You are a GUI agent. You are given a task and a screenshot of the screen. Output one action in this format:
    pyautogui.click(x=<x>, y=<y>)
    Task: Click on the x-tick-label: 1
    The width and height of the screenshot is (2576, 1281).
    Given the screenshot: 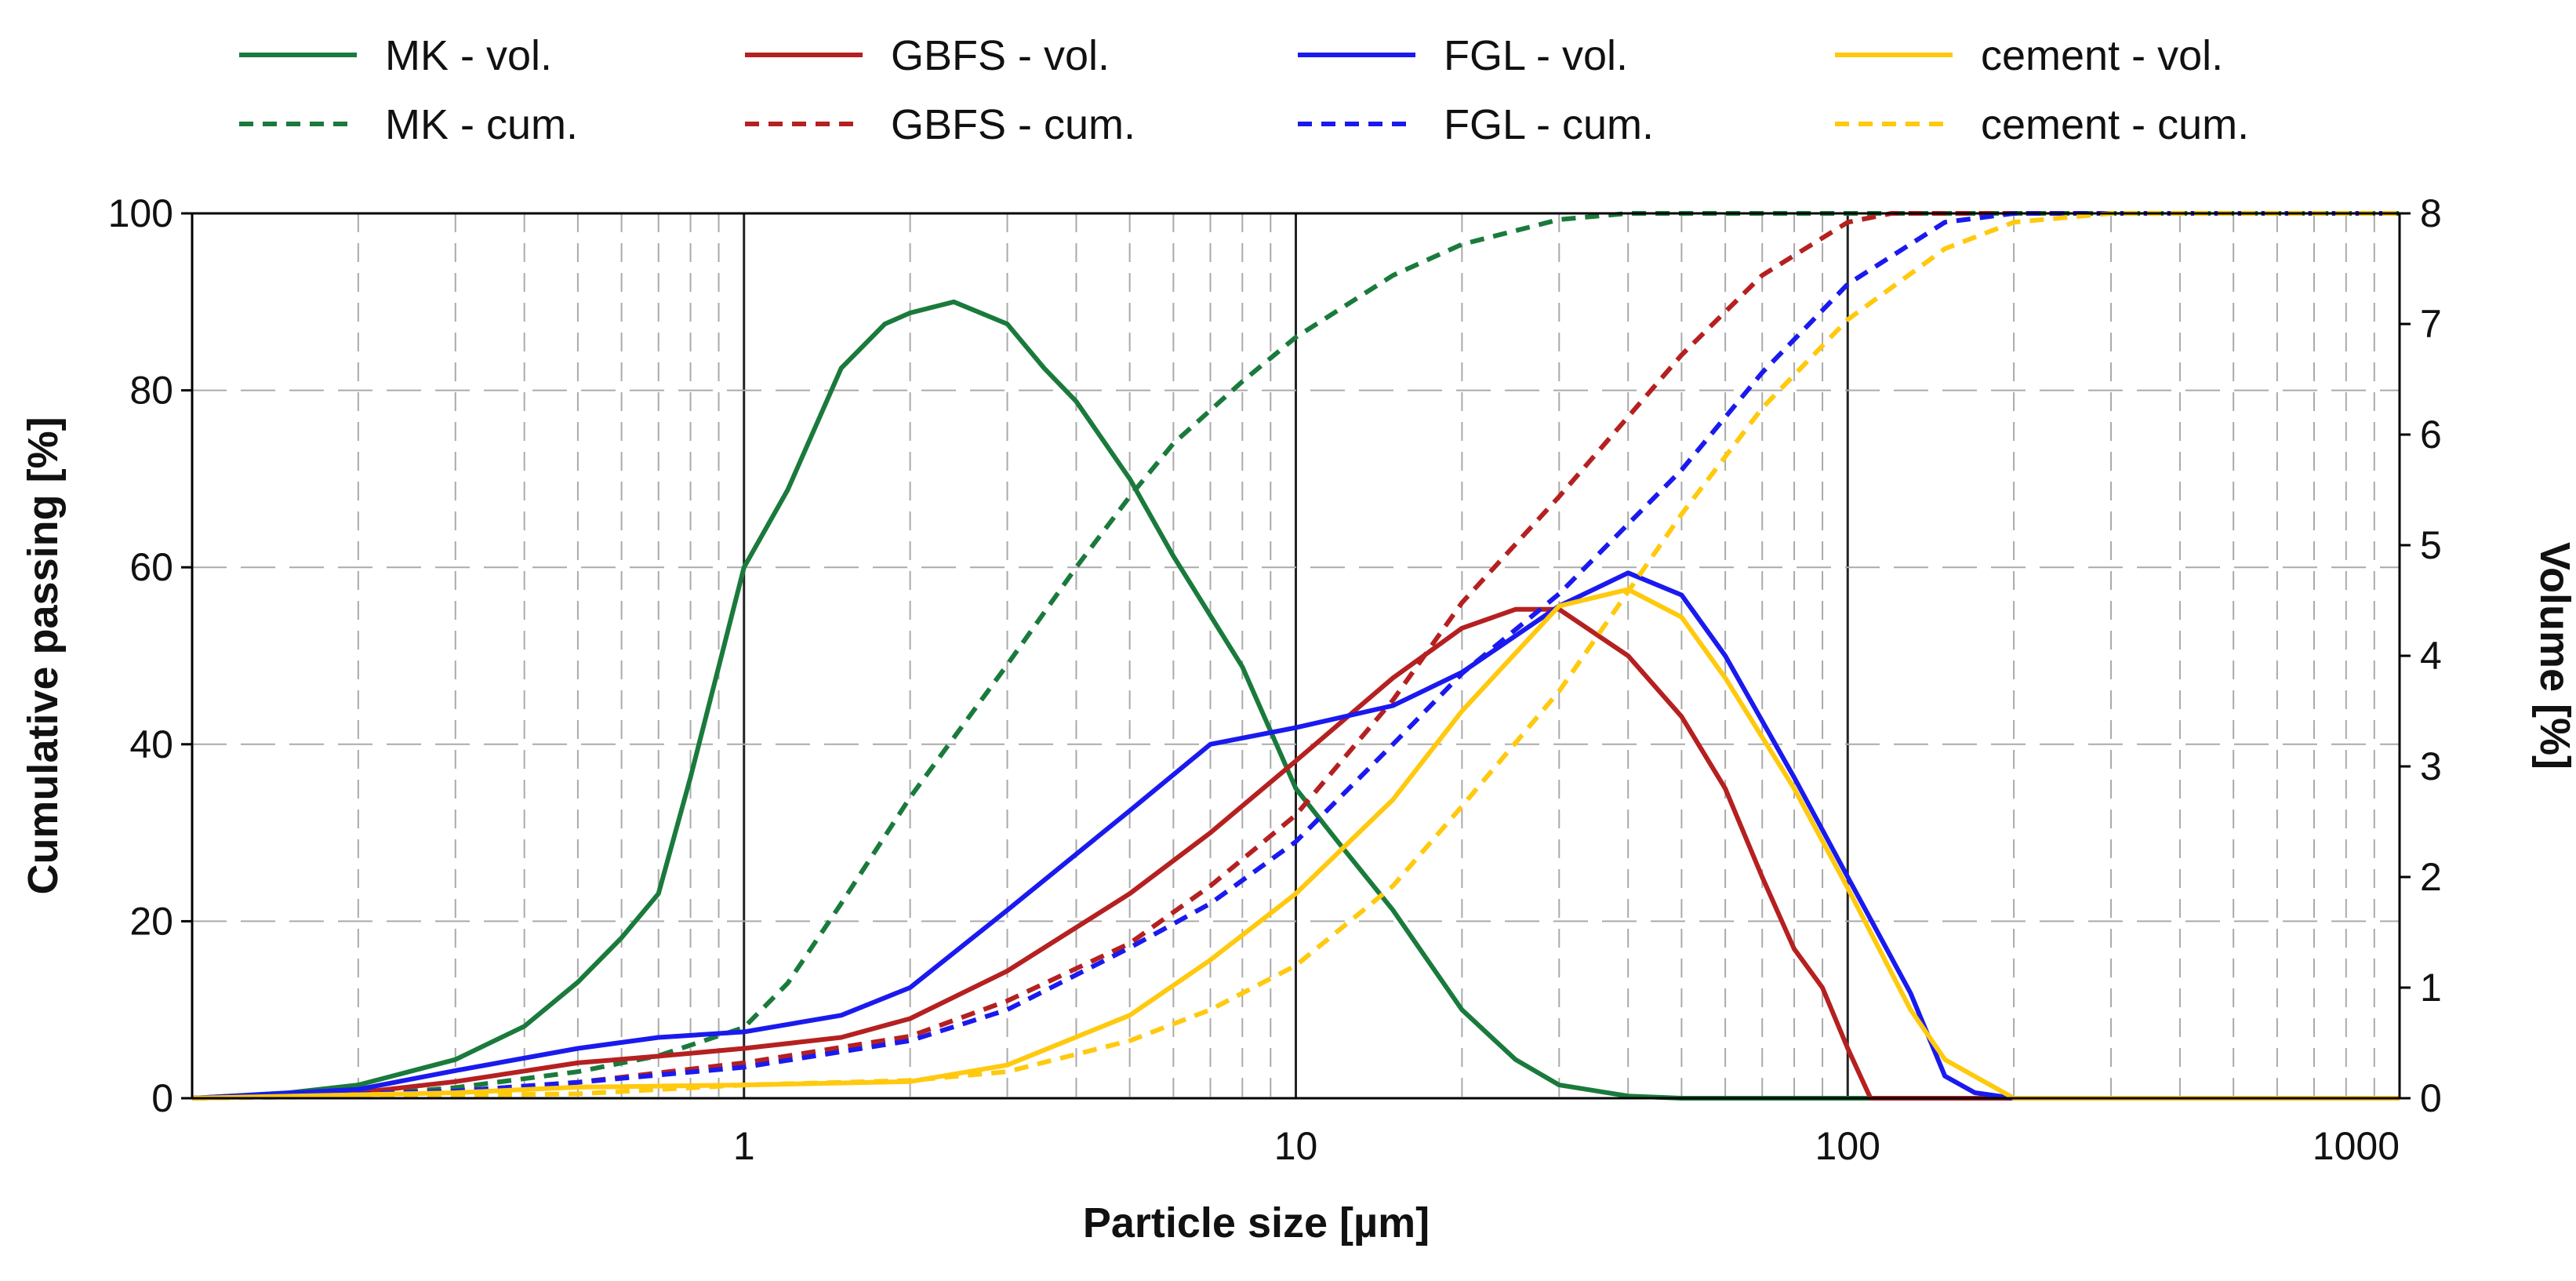 What is the action you would take?
    pyautogui.click(x=744, y=1146)
    